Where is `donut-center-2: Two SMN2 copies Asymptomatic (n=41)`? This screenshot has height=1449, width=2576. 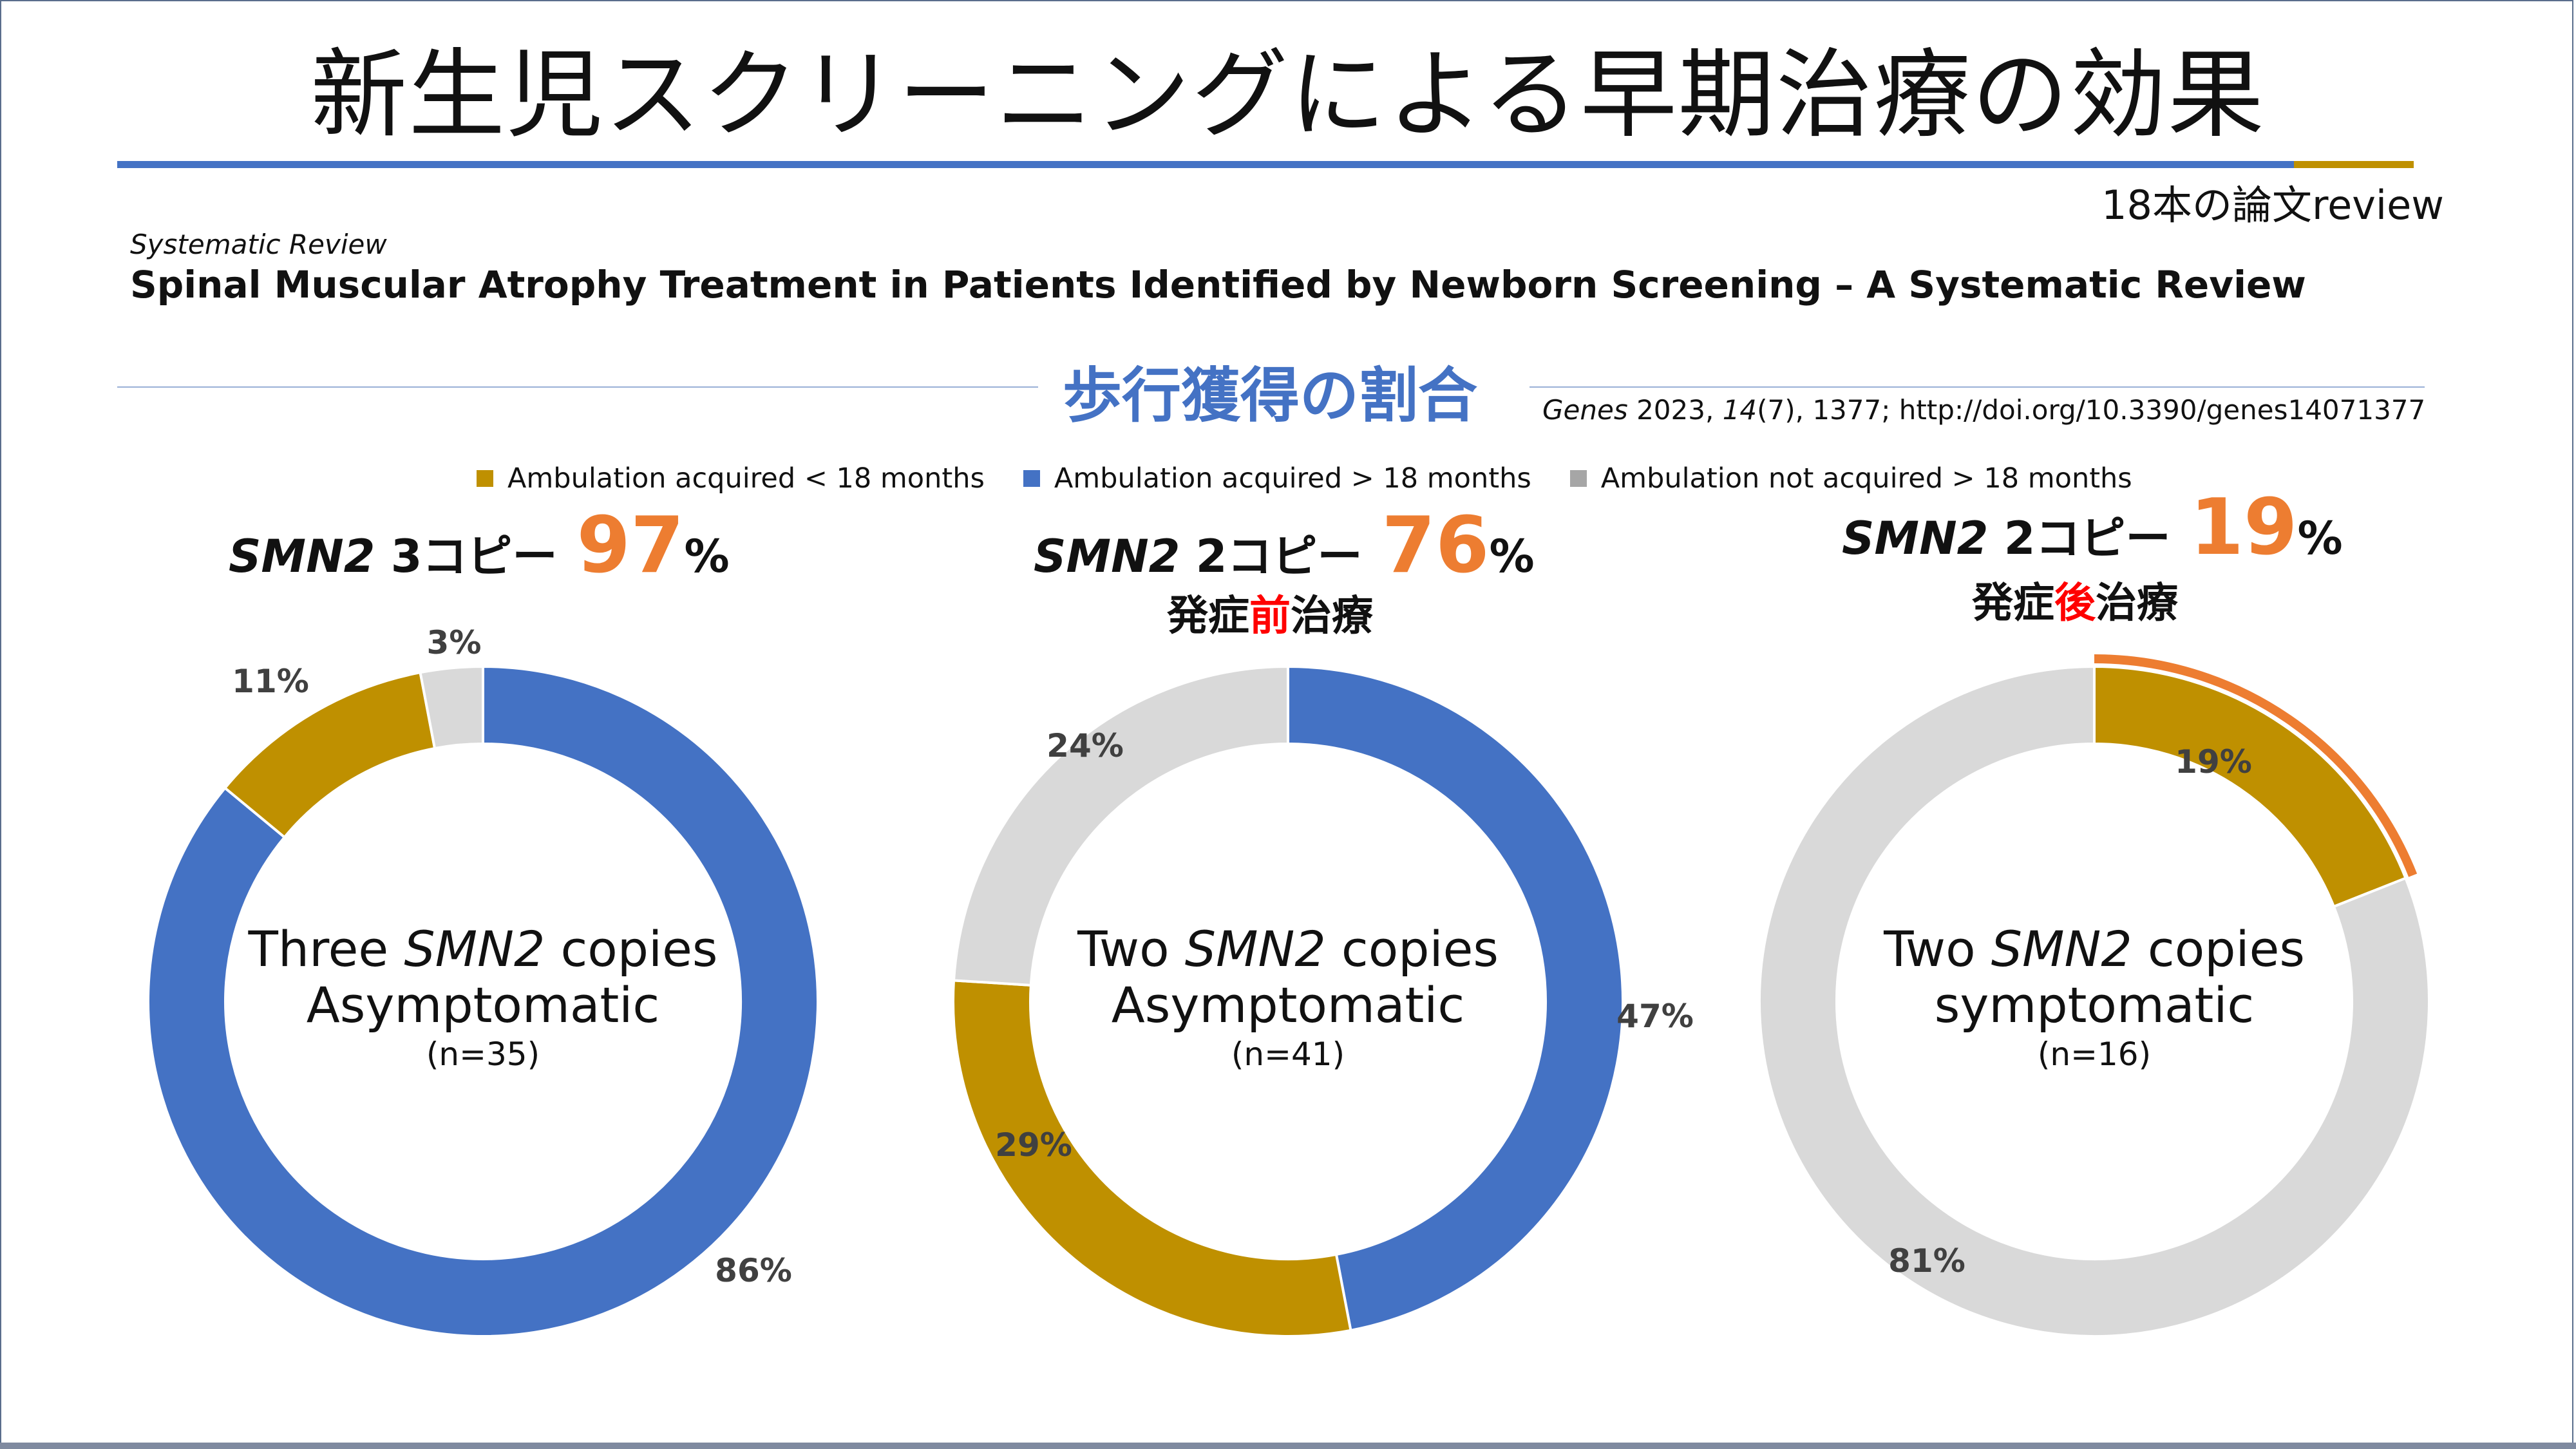 donut-center-2: Two SMN2 copies Asymptomatic (n=41) is located at coordinates (1288, 998).